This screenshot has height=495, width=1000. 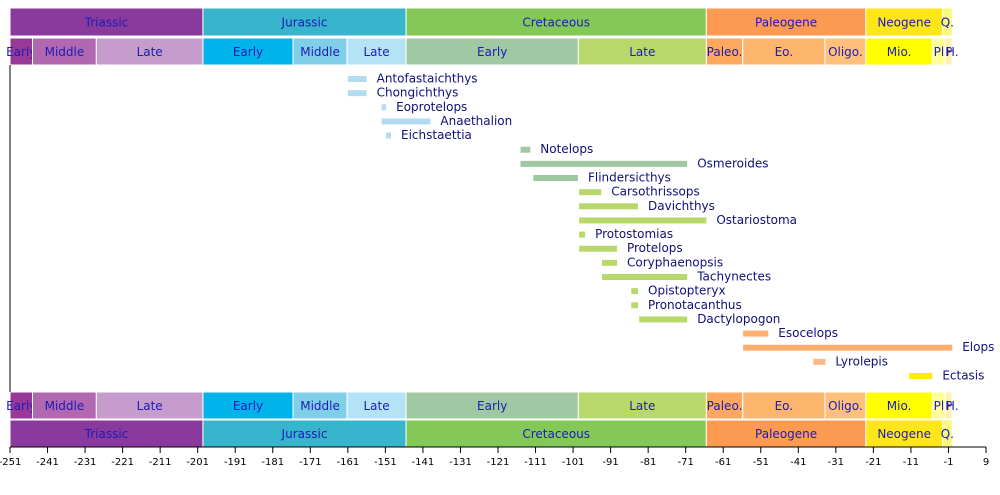 What do you see at coordinates (460, 462) in the screenshot?
I see `x-tick-label: -131` at bounding box center [460, 462].